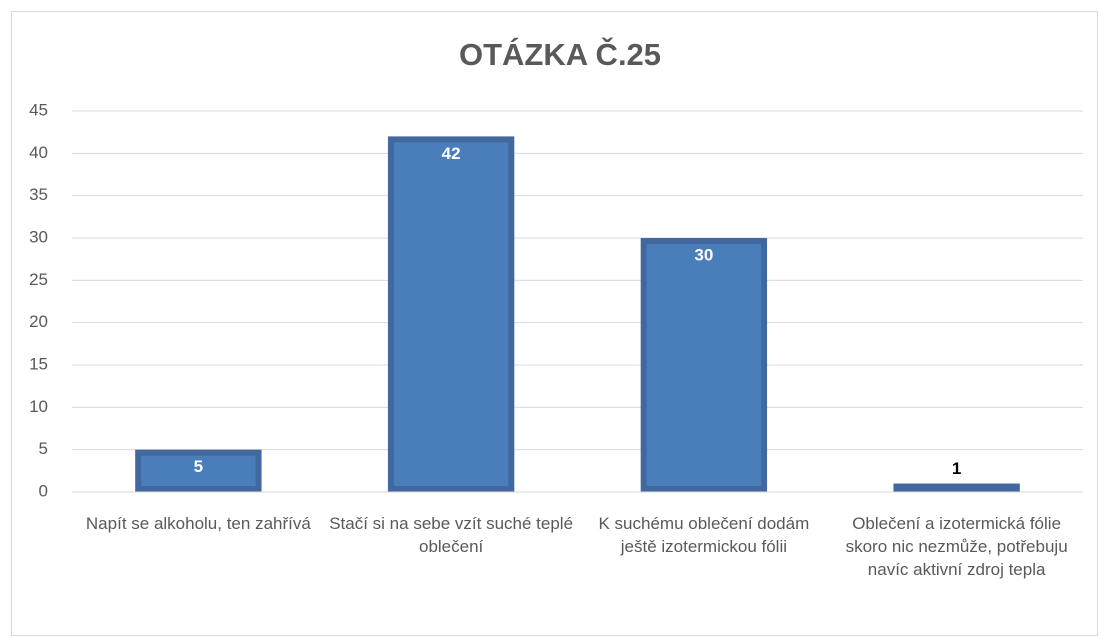 The width and height of the screenshot is (1099, 637). I want to click on y-tick-label: 15, so click(38, 363).